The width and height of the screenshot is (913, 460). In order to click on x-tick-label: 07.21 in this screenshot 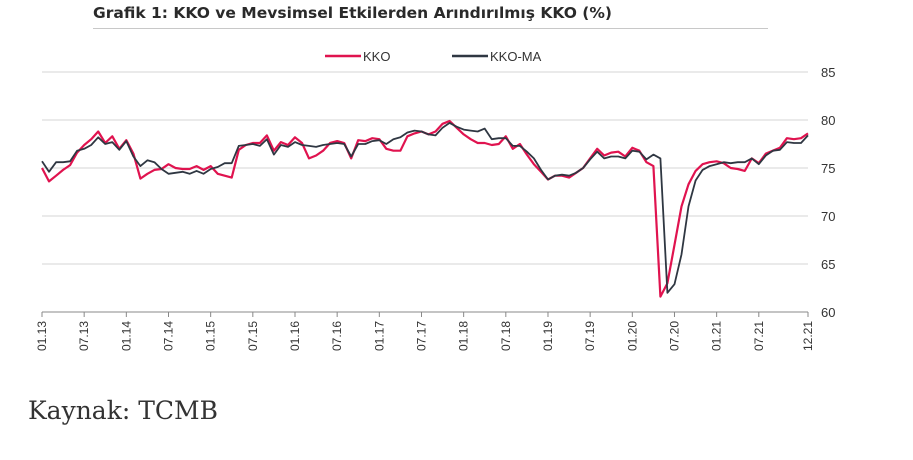, I will do `click(759, 336)`.